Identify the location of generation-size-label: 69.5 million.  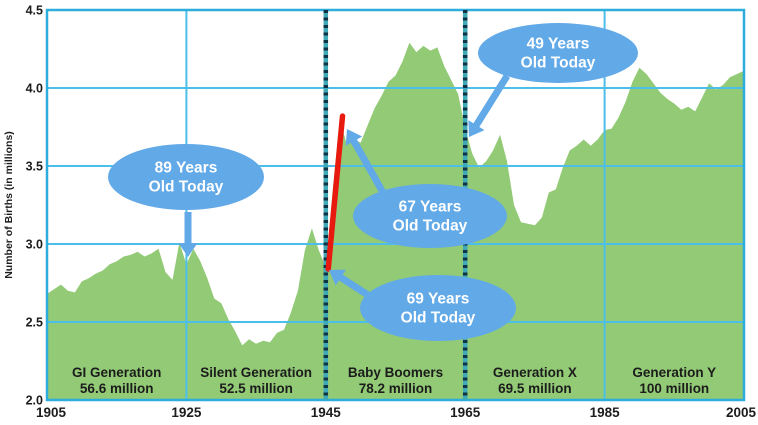
(535, 388).